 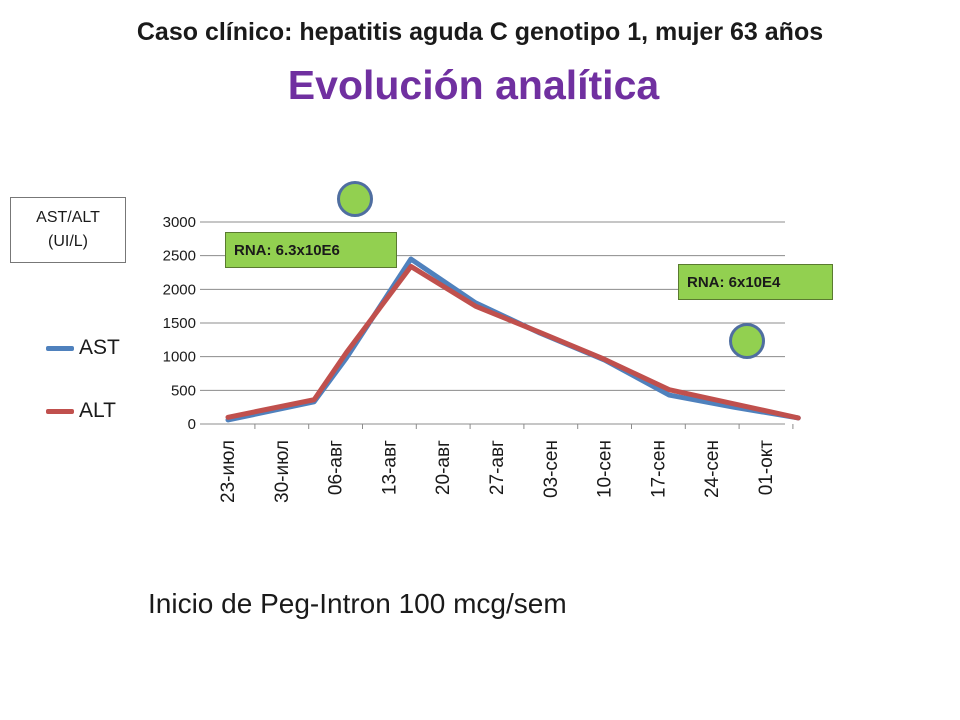 What do you see at coordinates (179, 256) in the screenshot?
I see `y-tick-label: 2500` at bounding box center [179, 256].